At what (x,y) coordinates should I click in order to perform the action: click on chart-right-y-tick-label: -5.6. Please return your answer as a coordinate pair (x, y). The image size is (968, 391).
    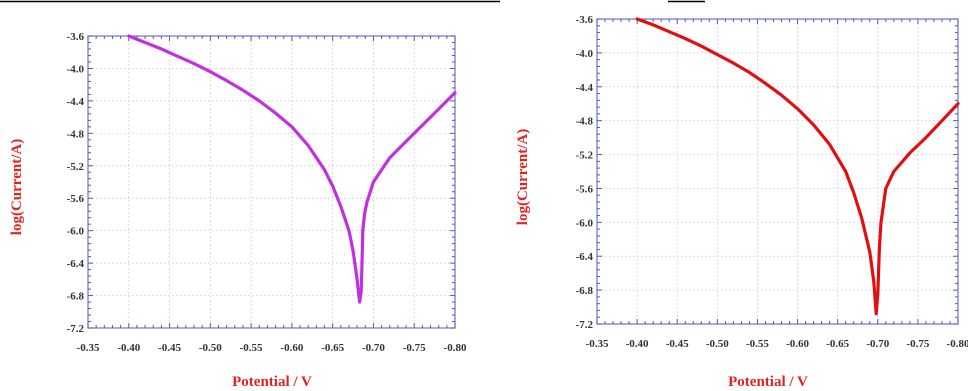
    Looking at the image, I should click on (585, 189).